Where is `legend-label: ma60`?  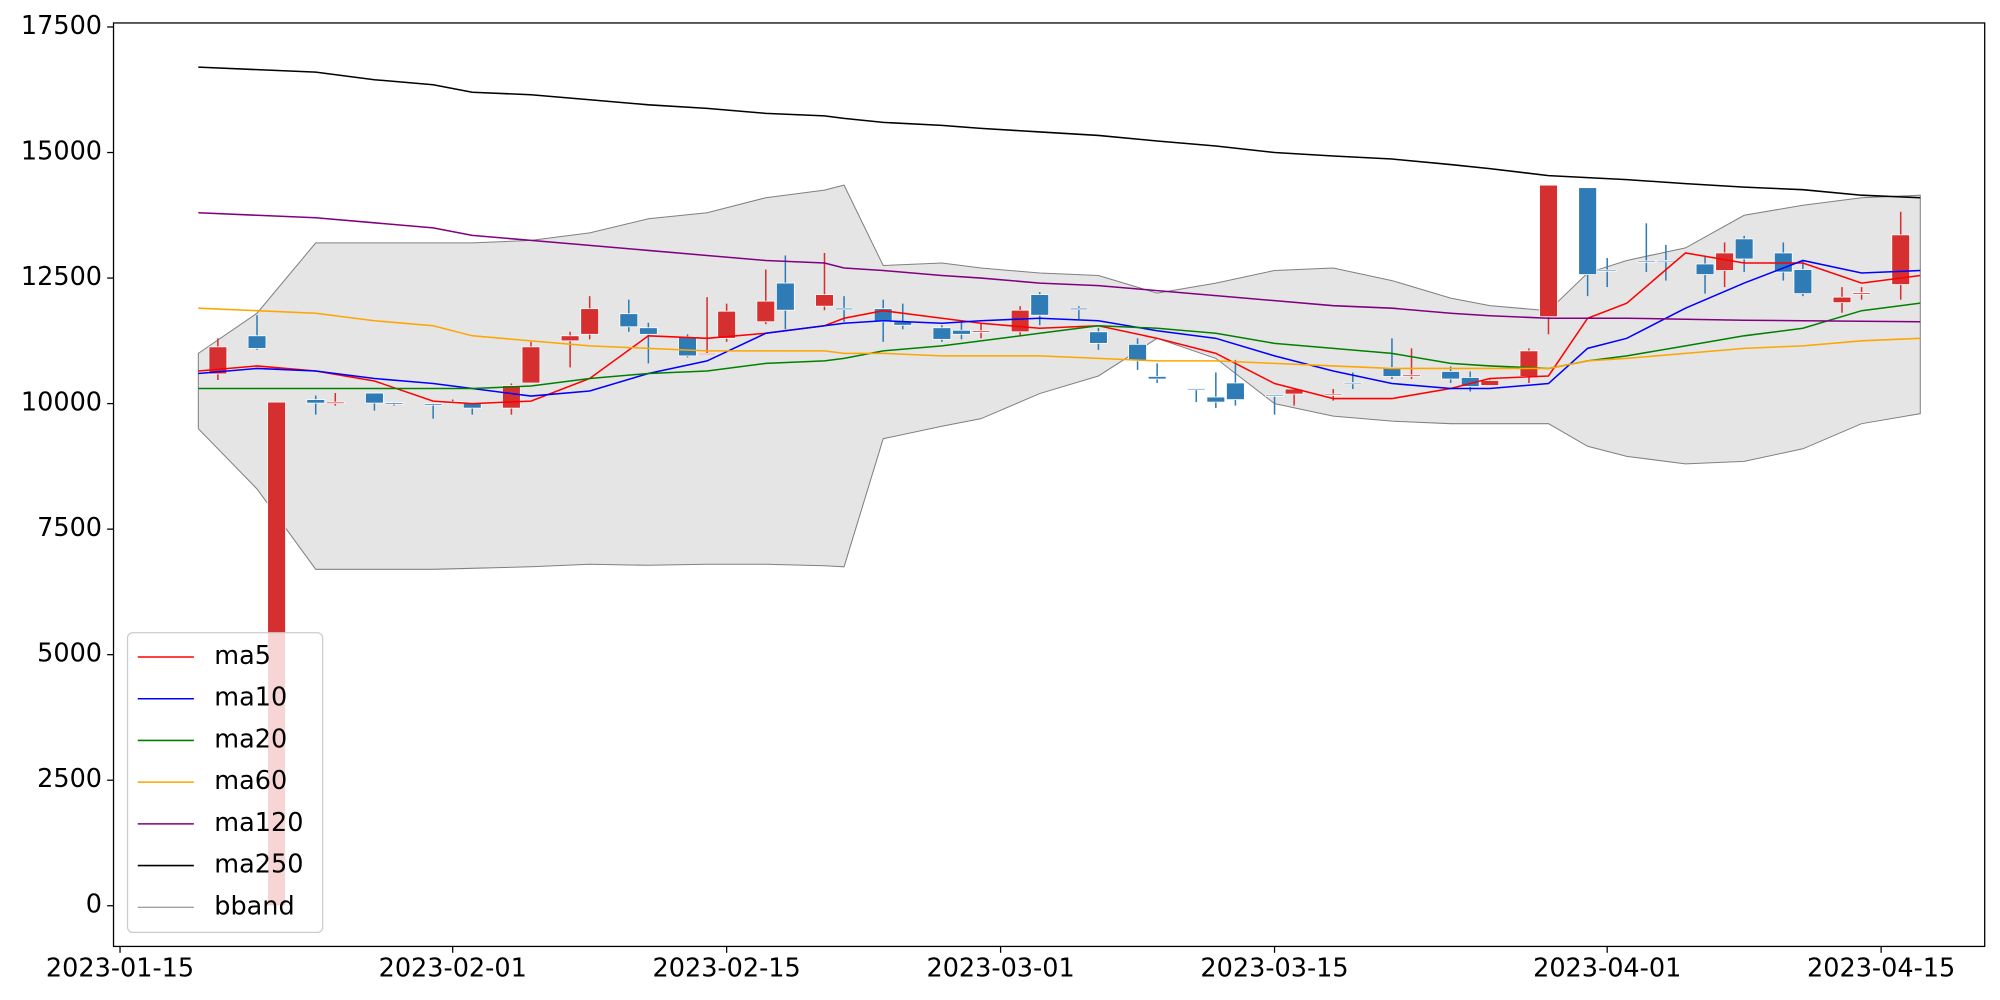
legend-label: ma60 is located at coordinates (250, 781).